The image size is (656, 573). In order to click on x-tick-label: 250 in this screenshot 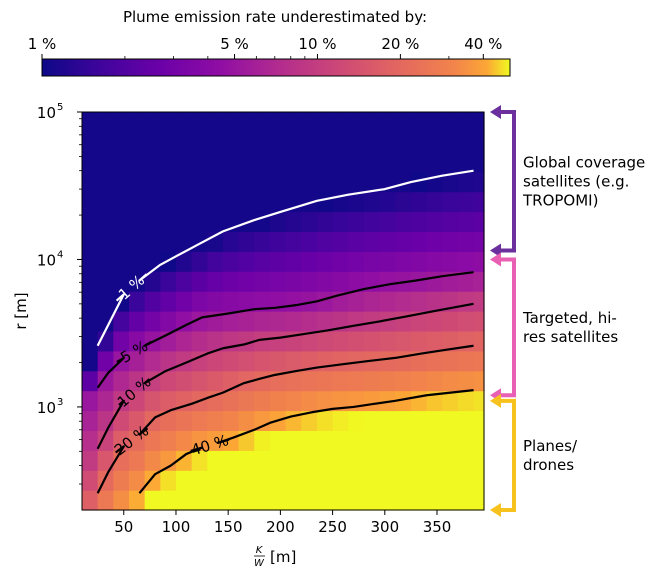, I will do `click(332, 527)`.